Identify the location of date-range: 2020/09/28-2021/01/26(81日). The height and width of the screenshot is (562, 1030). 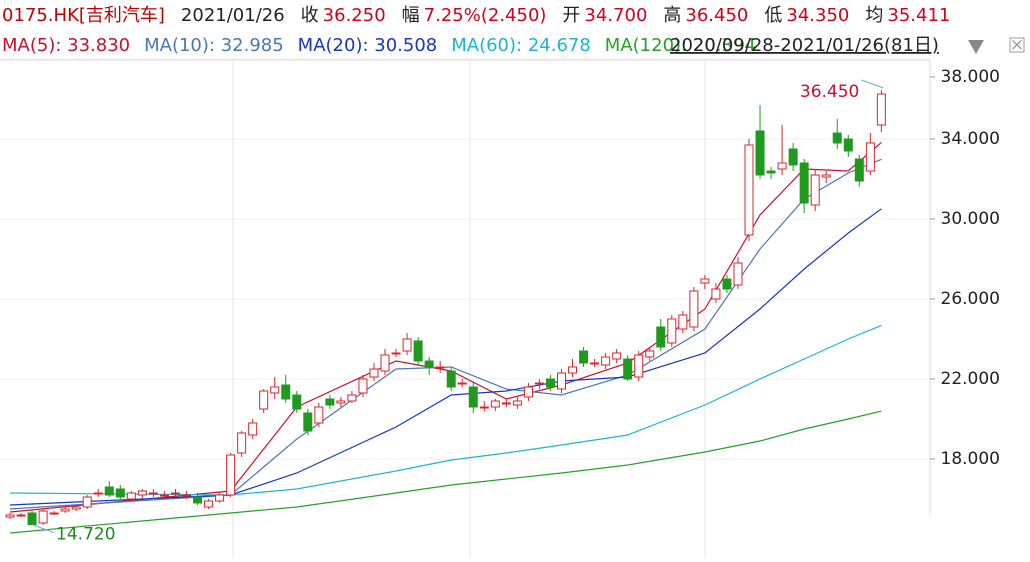
(804, 45).